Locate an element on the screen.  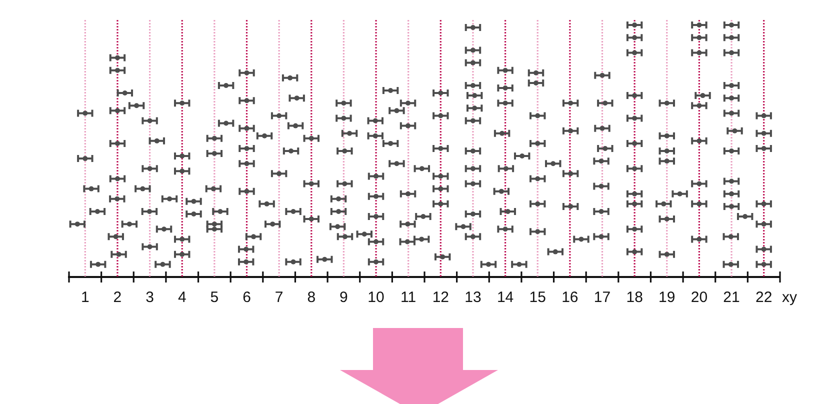
x-tick-label: 1 is located at coordinates (85, 297).